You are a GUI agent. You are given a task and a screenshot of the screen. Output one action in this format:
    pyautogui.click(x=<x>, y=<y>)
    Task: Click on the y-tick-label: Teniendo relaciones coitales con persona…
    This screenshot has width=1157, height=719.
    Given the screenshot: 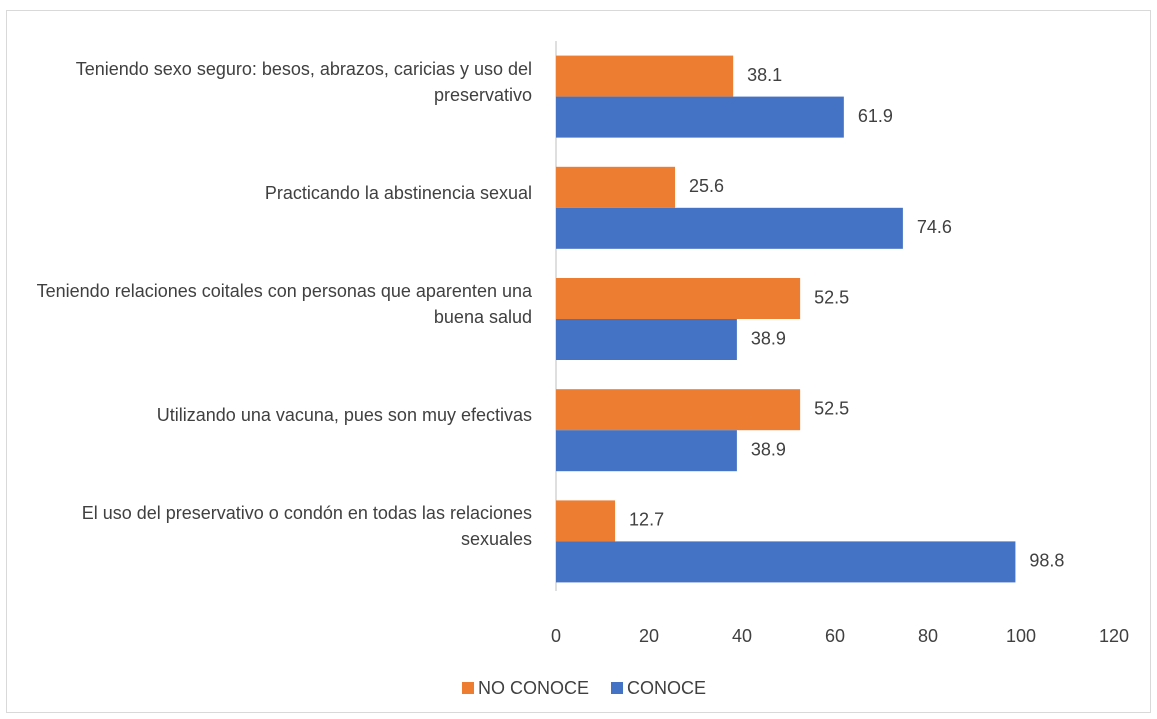 What is the action you would take?
    pyautogui.click(x=284, y=304)
    